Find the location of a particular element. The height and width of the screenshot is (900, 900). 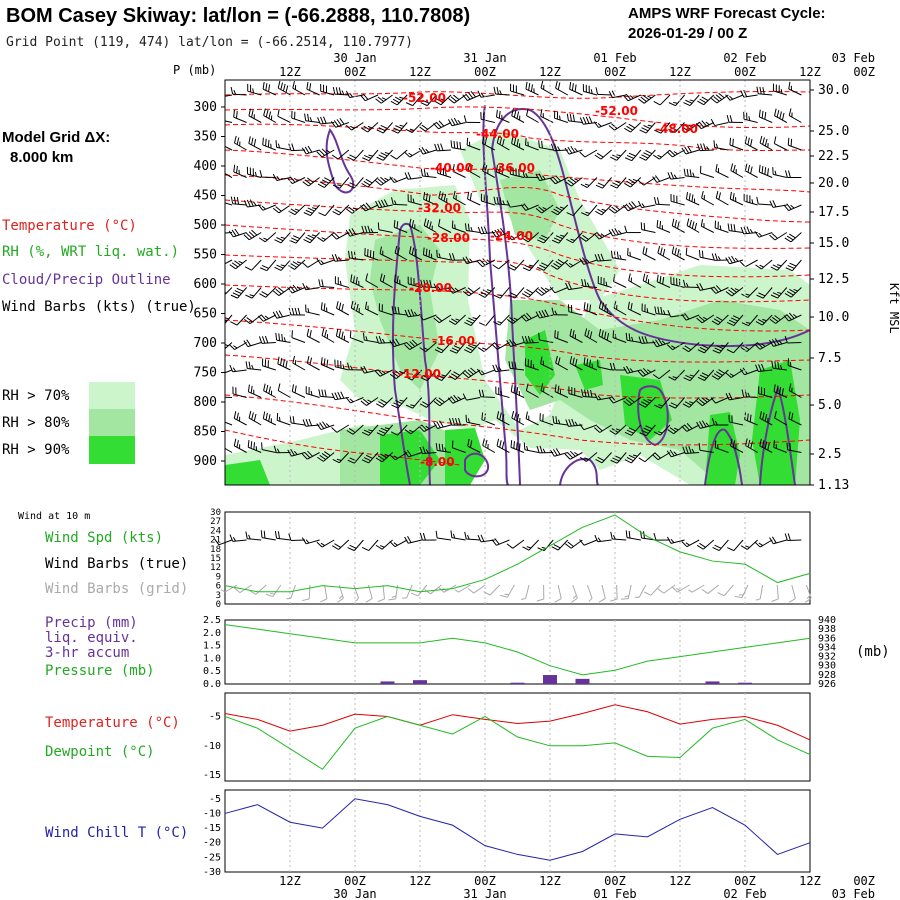

wind-speed-line is located at coordinates (517, 553).